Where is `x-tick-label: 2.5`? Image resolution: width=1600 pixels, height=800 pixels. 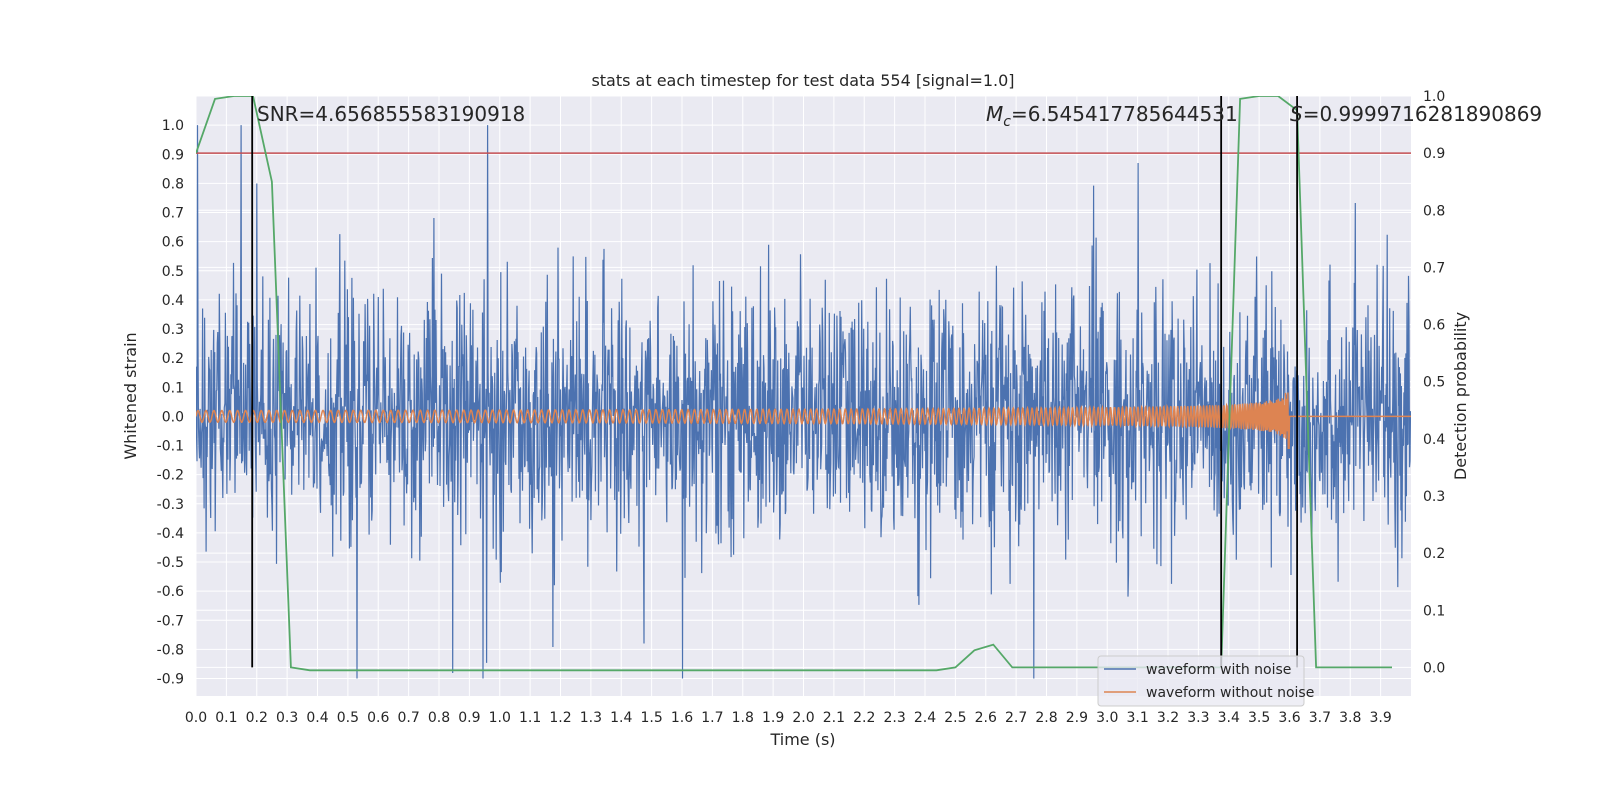 x-tick-label: 2.5 is located at coordinates (955, 718).